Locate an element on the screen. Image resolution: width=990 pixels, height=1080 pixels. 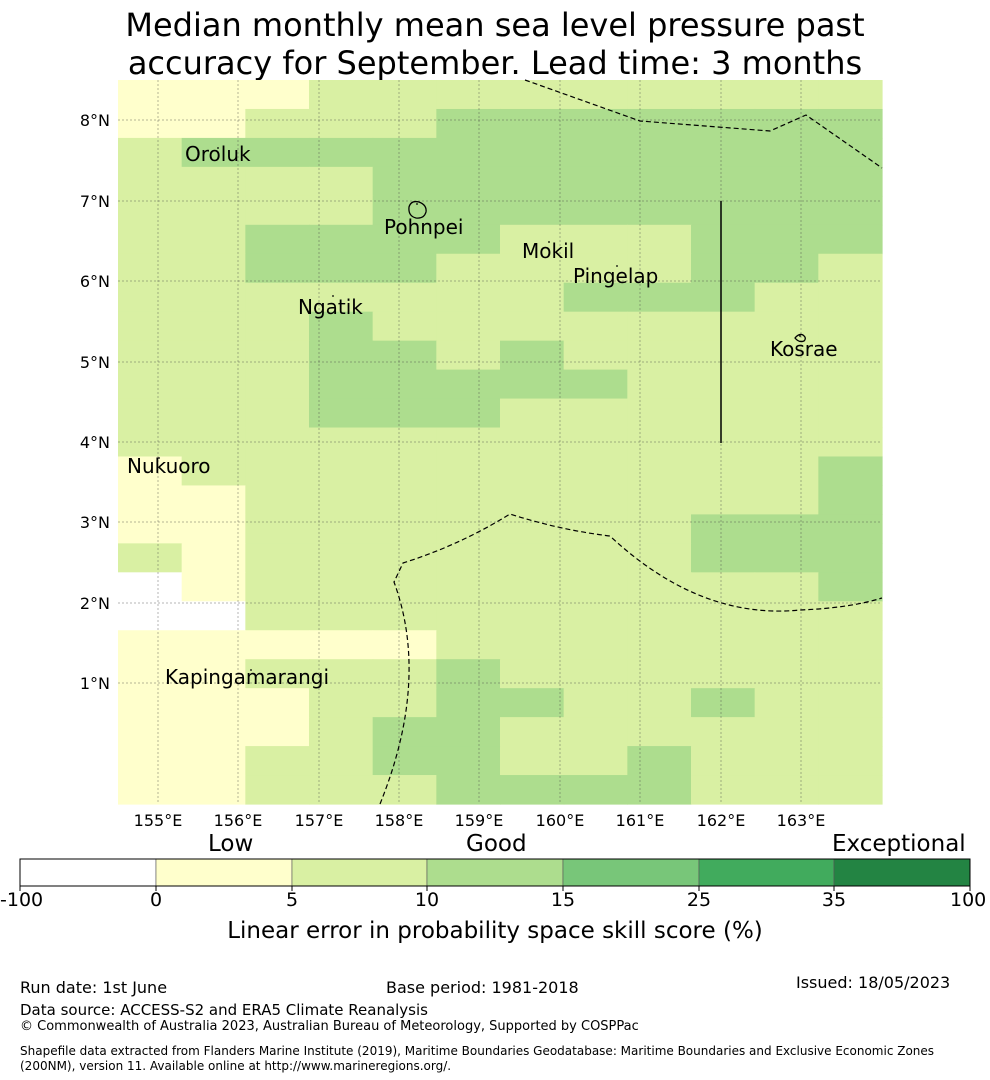
lat-tick-label: 4°N is located at coordinates (95, 442).